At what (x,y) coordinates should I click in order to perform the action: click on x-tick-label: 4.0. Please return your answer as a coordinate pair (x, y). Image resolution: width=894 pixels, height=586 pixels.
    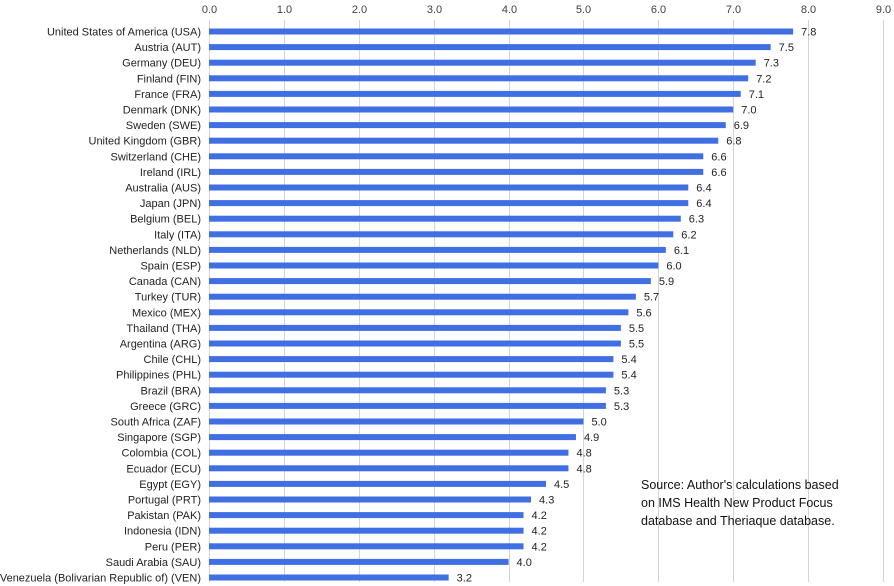
    Looking at the image, I should click on (509, 10).